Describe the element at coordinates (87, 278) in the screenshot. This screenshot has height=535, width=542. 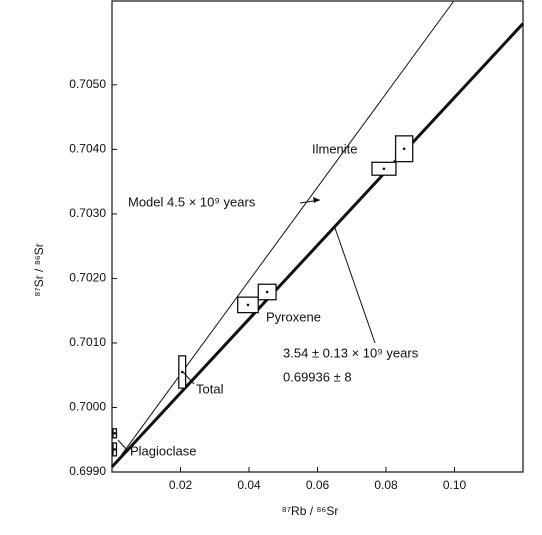
I see `y-tick-label: 0.7020` at that location.